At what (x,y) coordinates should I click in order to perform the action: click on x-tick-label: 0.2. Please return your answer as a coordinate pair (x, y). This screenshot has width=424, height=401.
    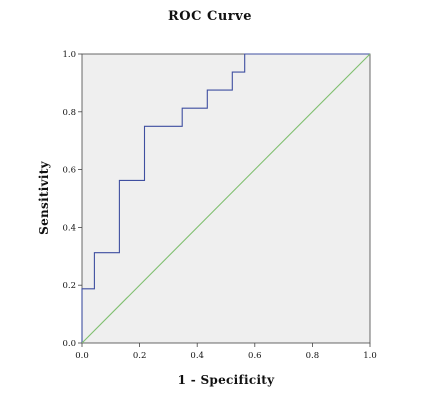
    Looking at the image, I should click on (140, 356).